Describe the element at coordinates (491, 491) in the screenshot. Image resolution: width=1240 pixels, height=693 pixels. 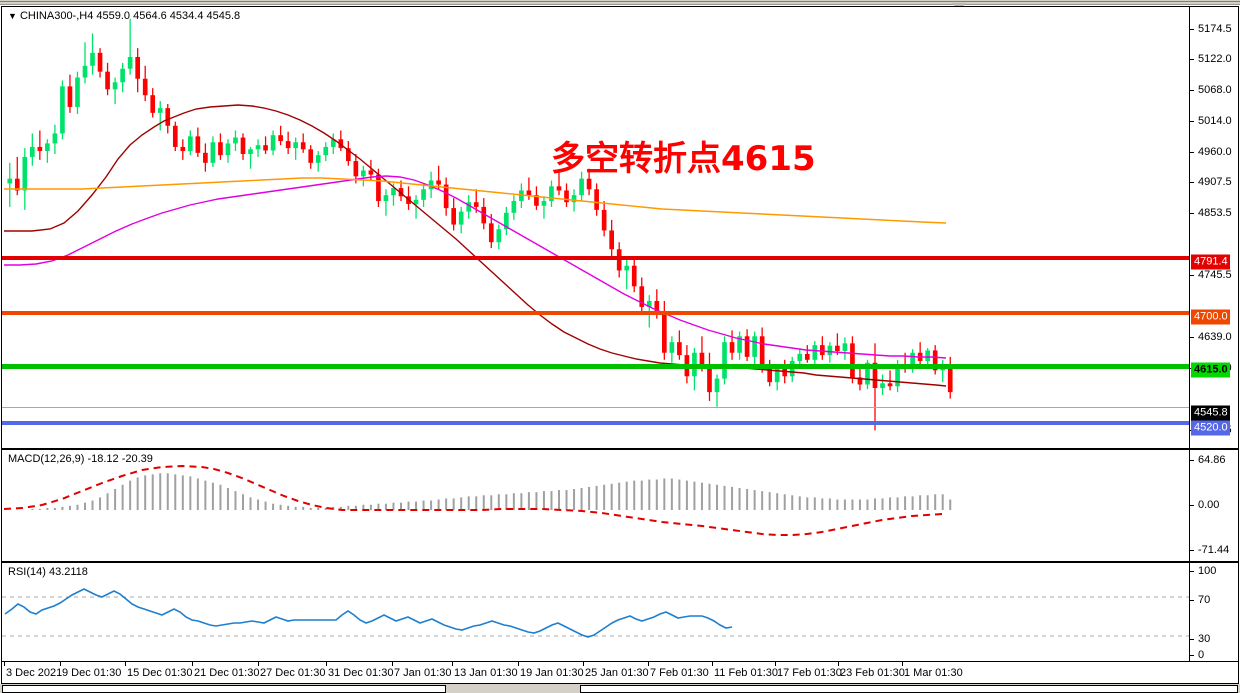
I see `macd-histogram` at that location.